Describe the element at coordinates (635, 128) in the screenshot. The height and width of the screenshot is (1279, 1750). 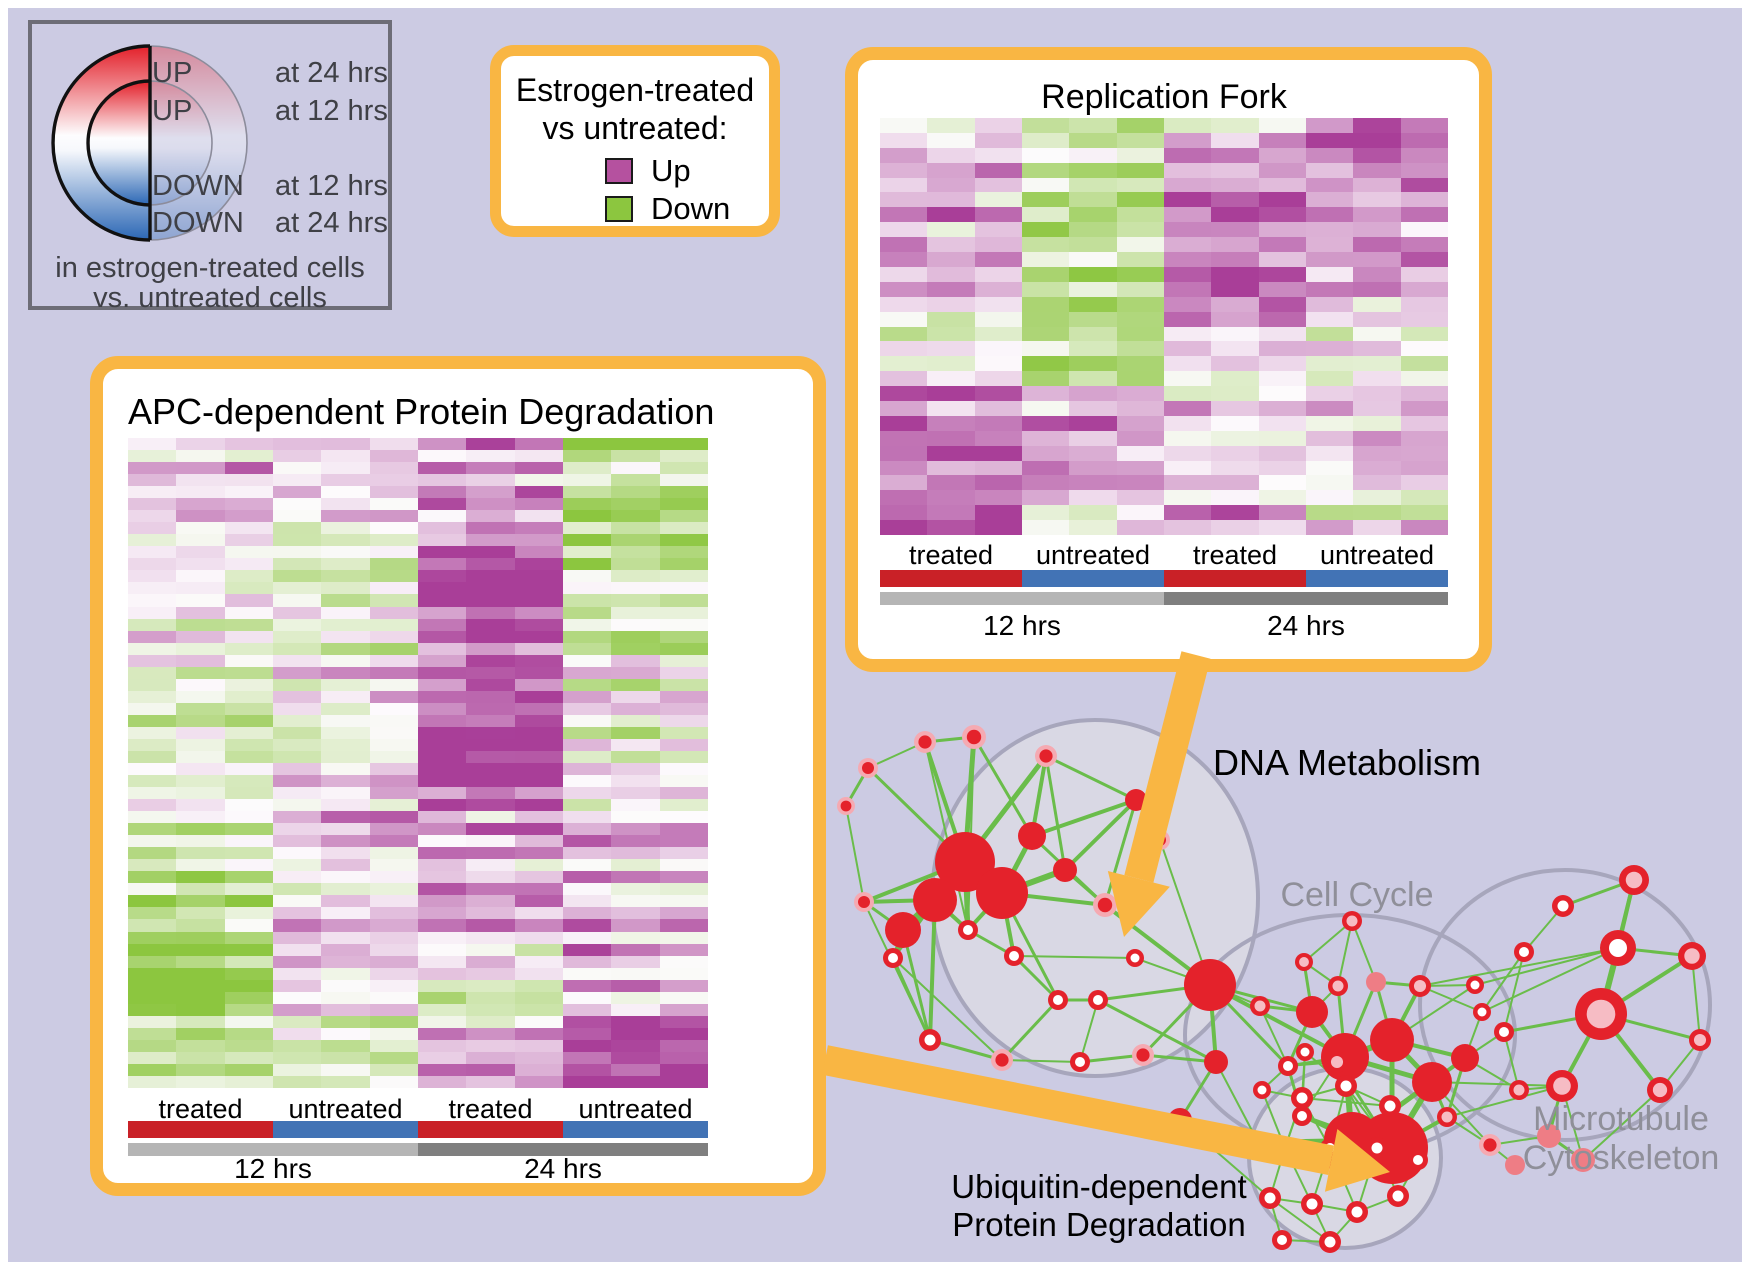
I see `estrogen-legend-title-line2: vs untreated:` at that location.